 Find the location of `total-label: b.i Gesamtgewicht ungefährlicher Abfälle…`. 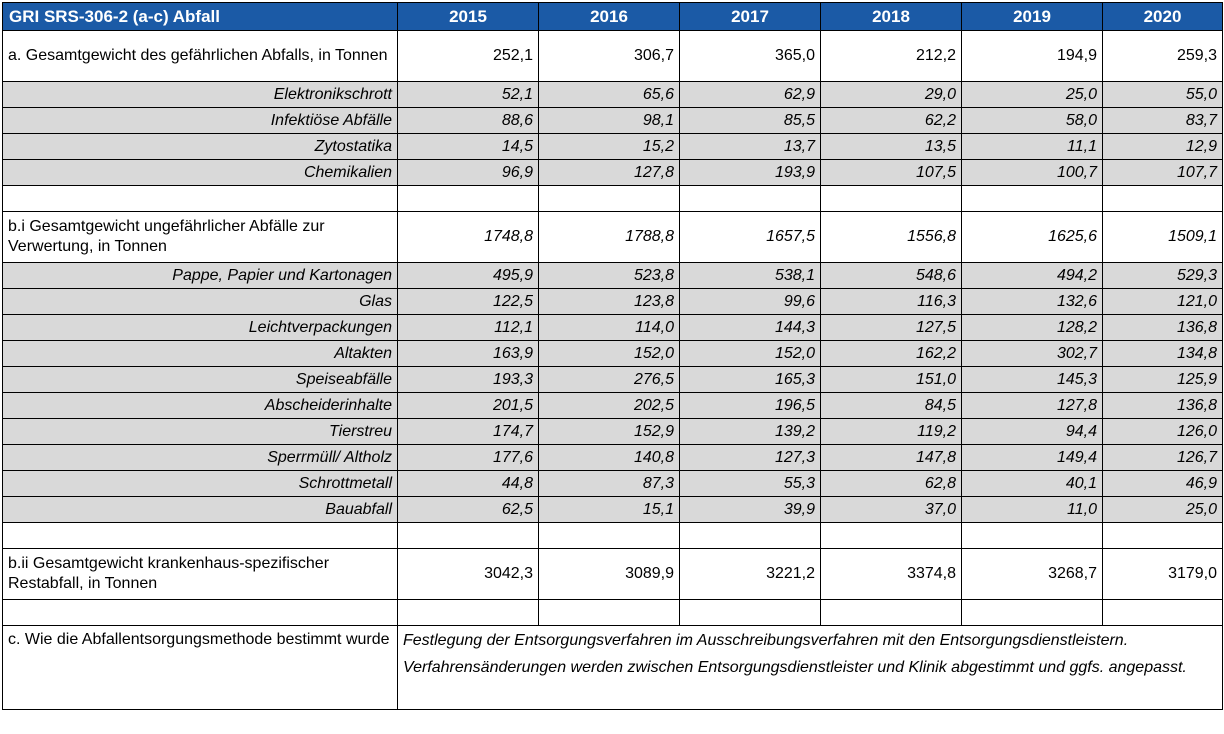

total-label: b.i Gesamtgewicht ungefährlicher Abfälle… is located at coordinates (200, 237).